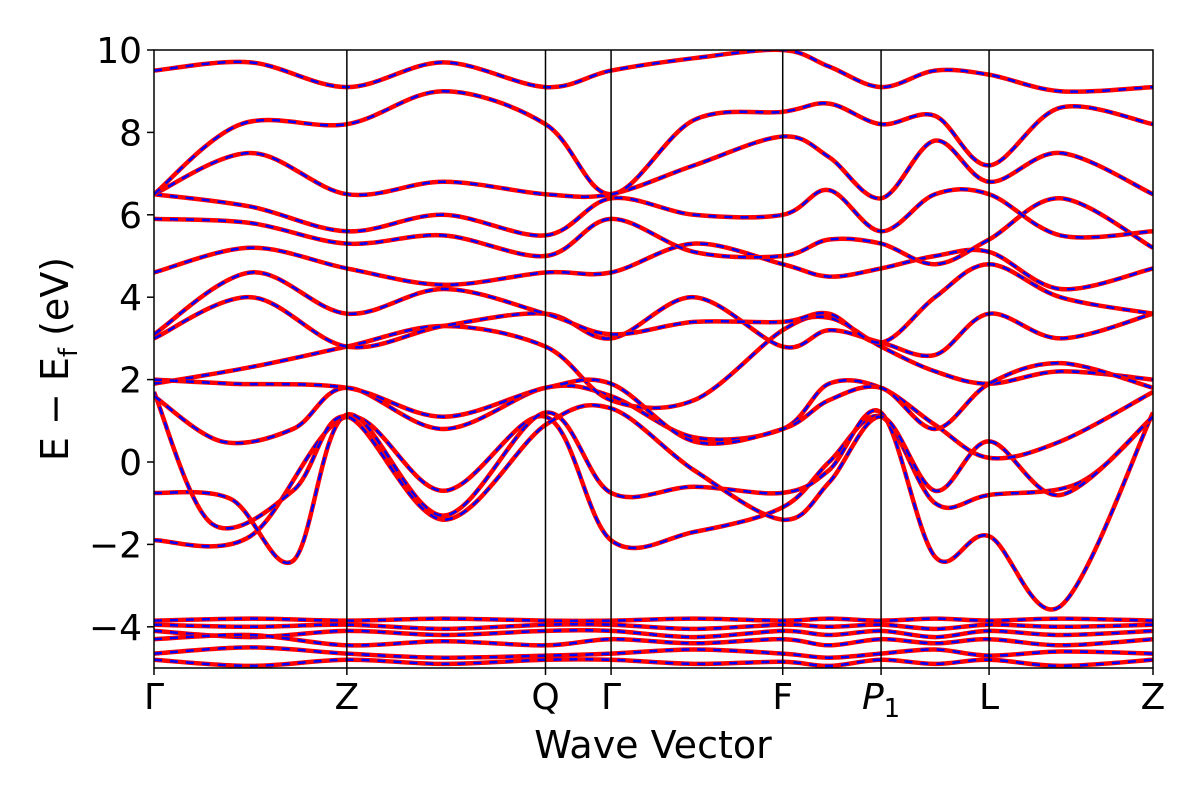 The height and width of the screenshot is (800, 1200). Describe the element at coordinates (130, 298) in the screenshot. I see `y-tick-label: 4` at that location.